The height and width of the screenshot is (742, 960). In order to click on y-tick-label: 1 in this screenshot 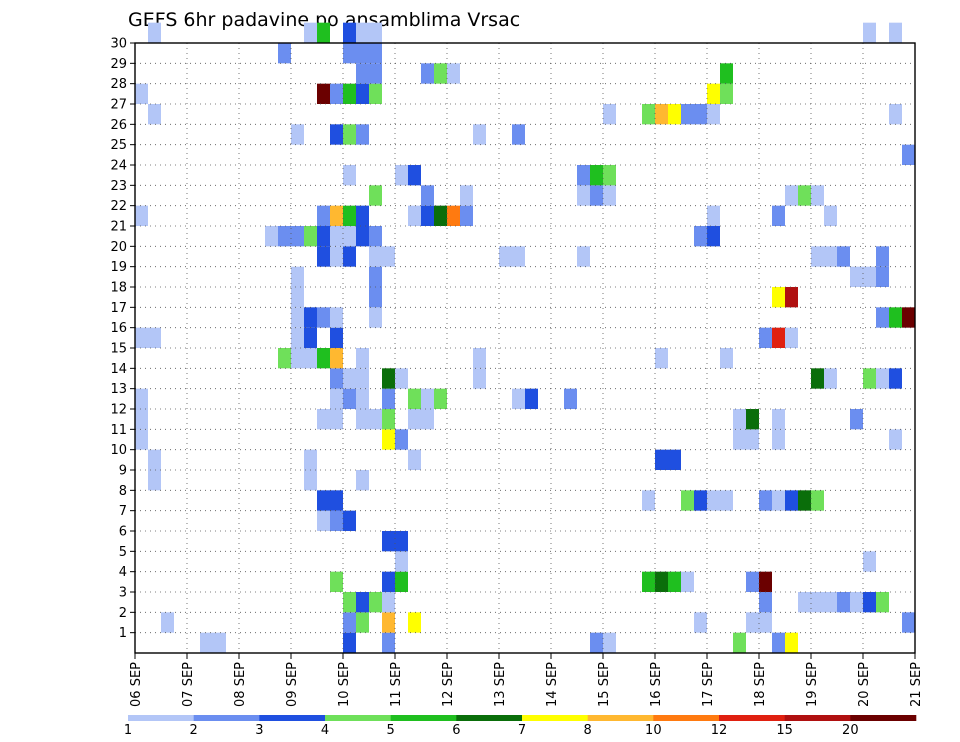, I will do `click(123, 633)`.